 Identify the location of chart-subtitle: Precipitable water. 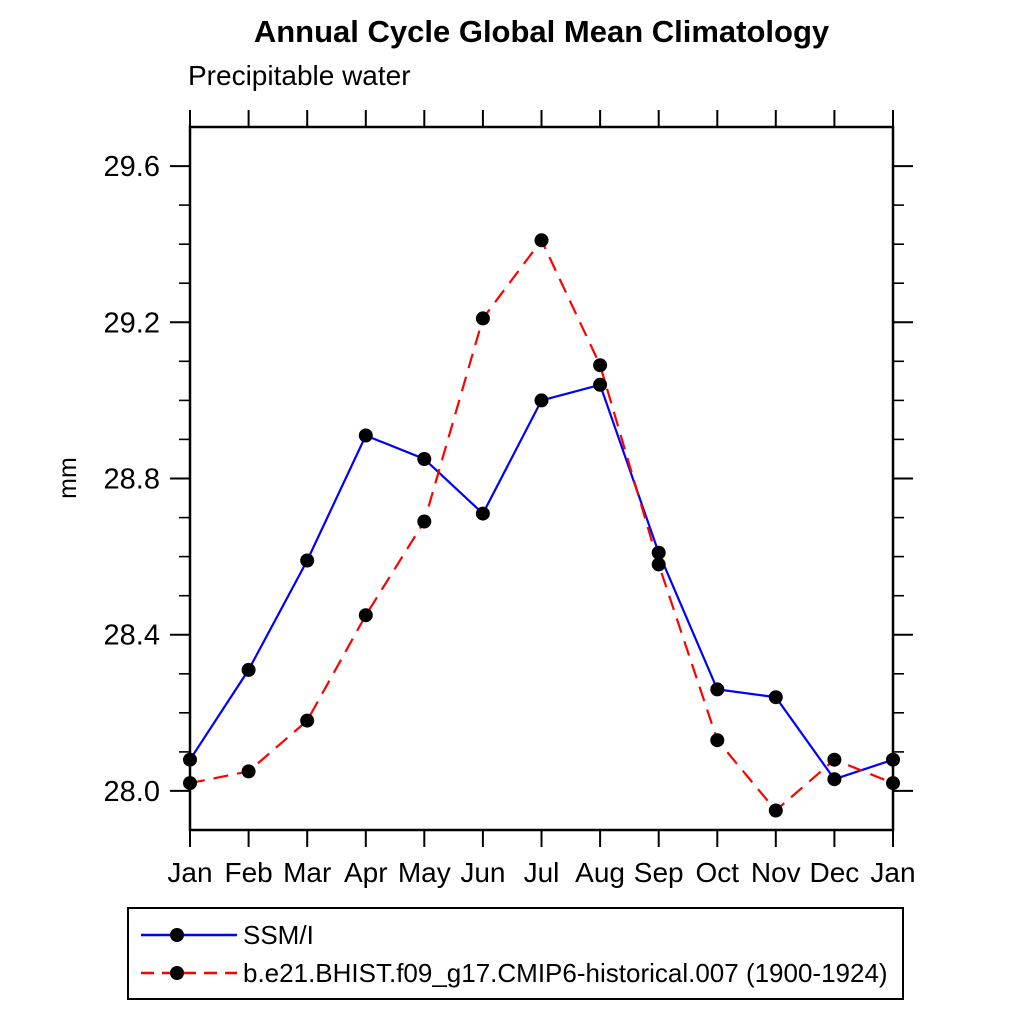
(299, 75).